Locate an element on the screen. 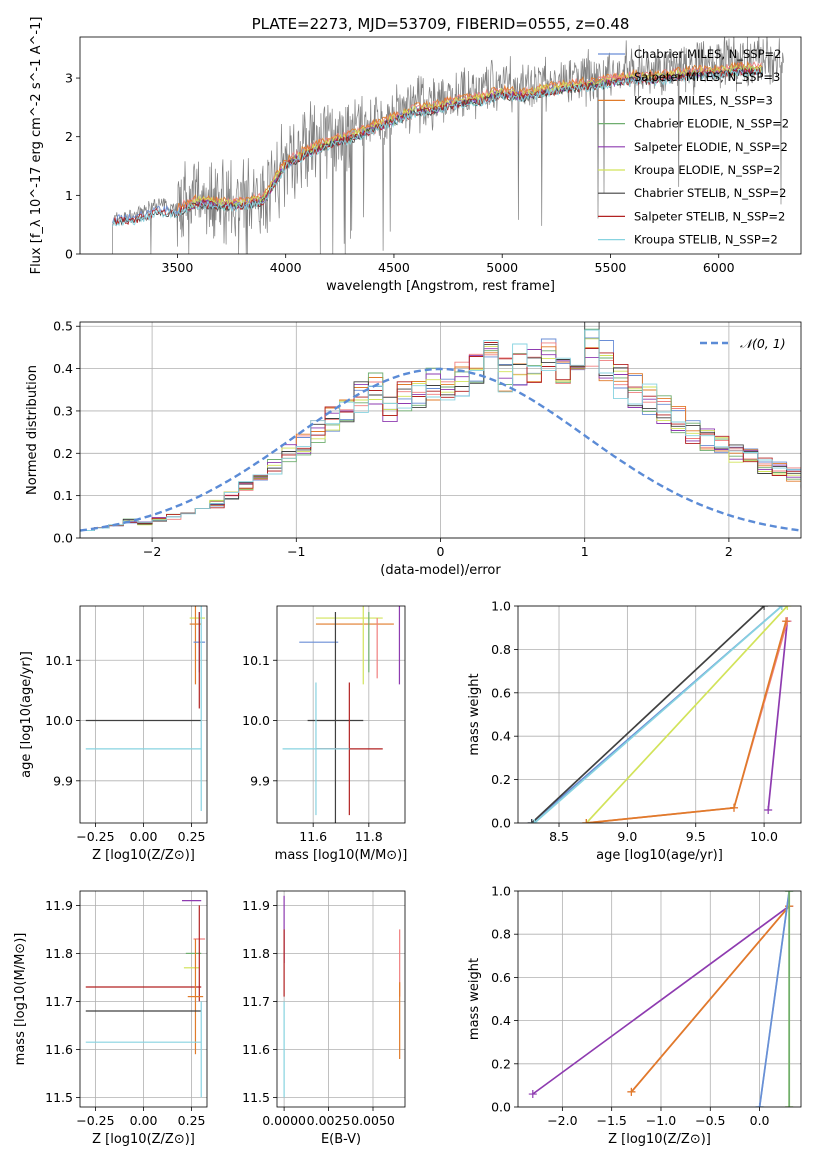 The height and width of the screenshot is (1170, 819). model-spectrum-kroupa-stelib is located at coordinates (437, 147).